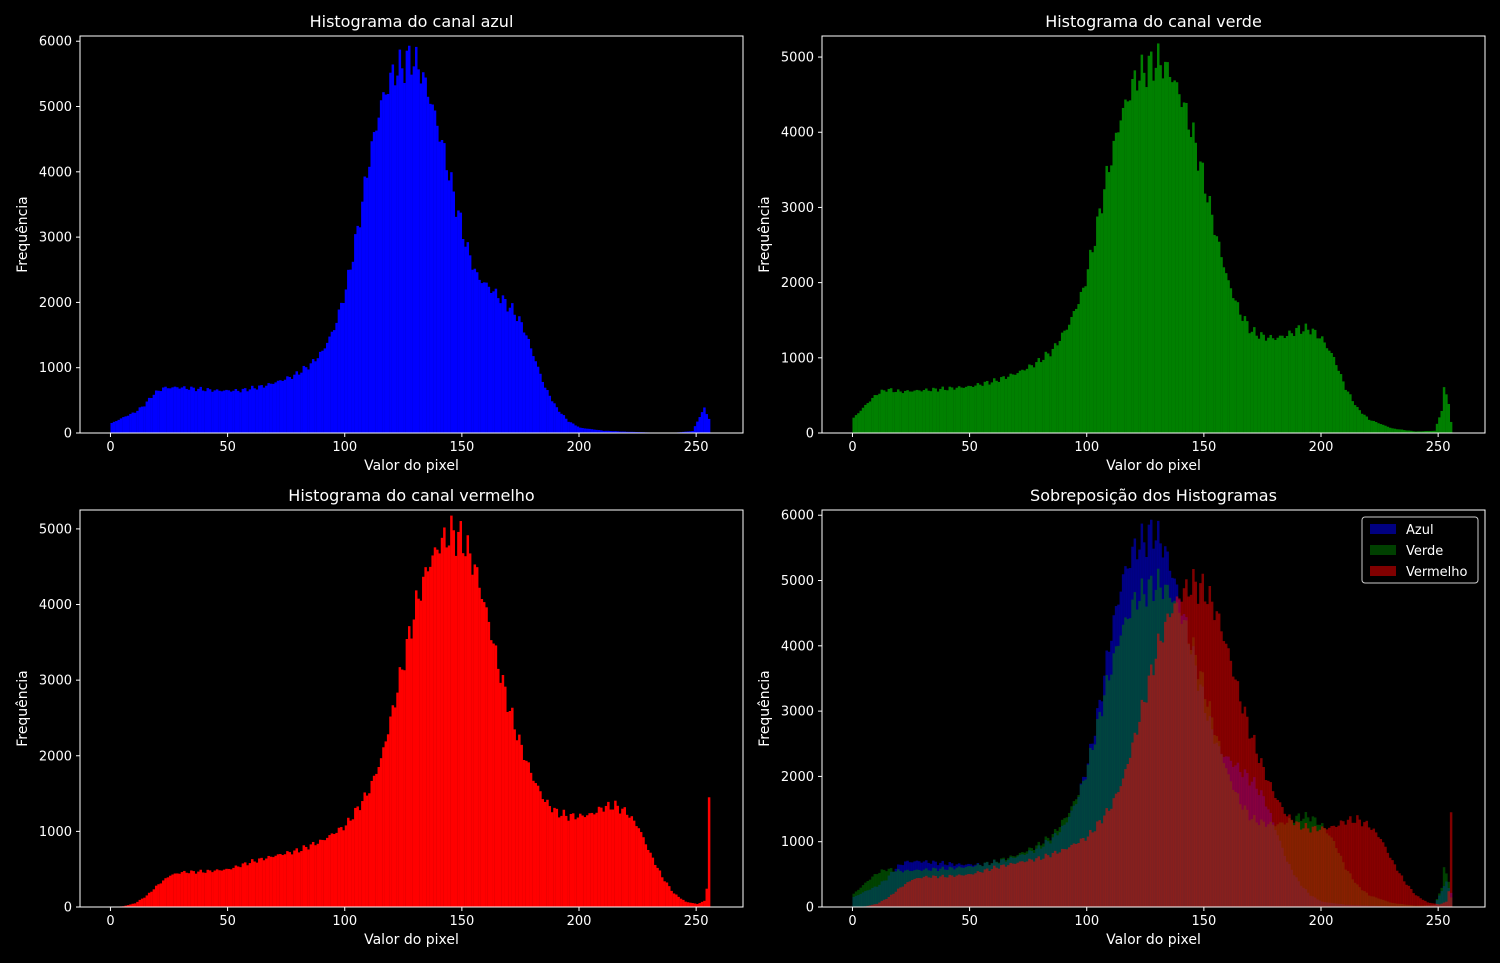 The width and height of the screenshot is (1500, 963). What do you see at coordinates (1086, 921) in the screenshot?
I see `x-tick-label: 100` at bounding box center [1086, 921].